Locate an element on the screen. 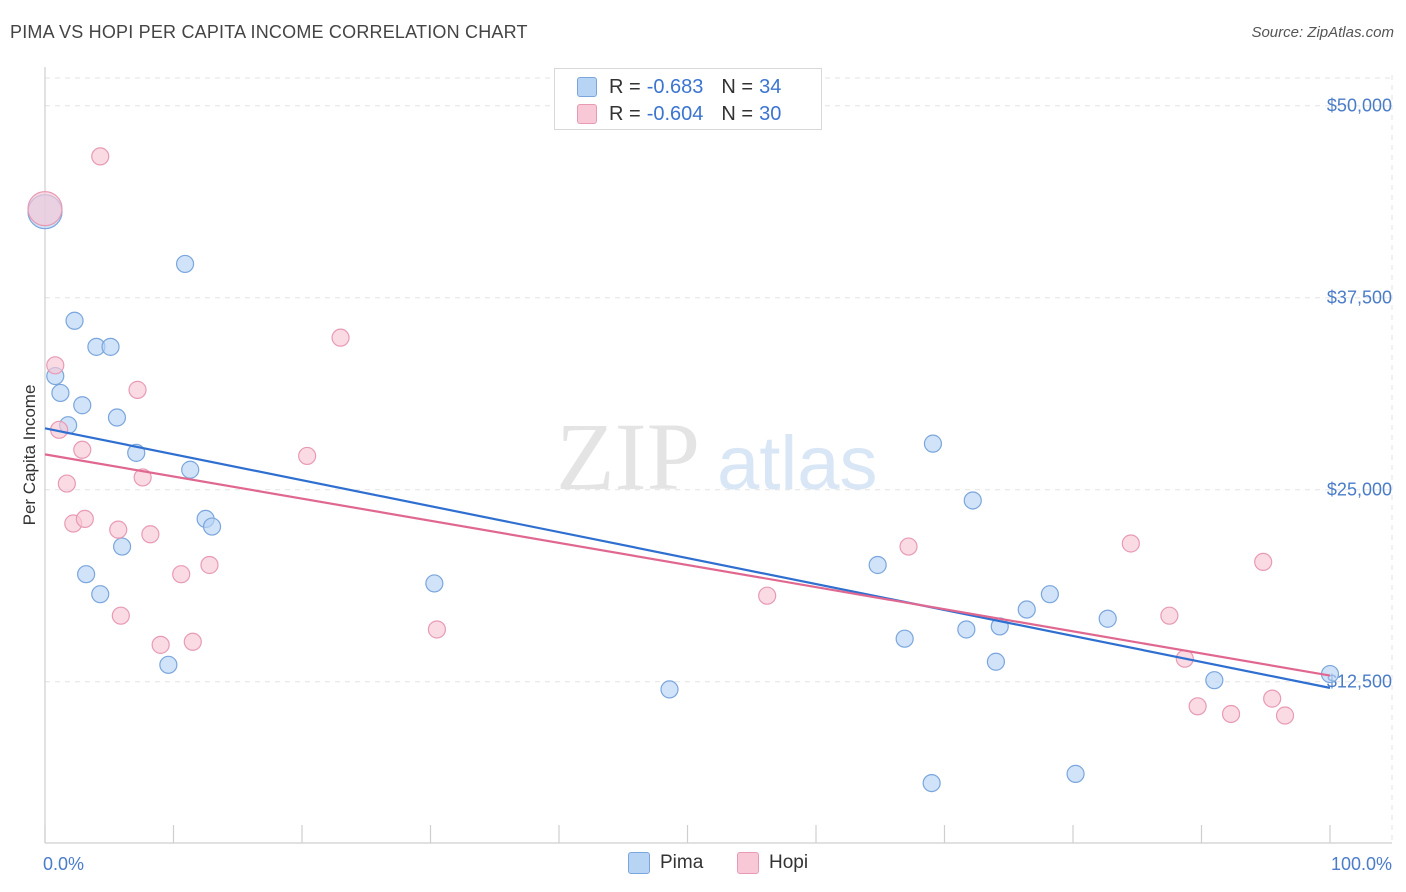  n-value: 30 is located at coordinates (770, 113).